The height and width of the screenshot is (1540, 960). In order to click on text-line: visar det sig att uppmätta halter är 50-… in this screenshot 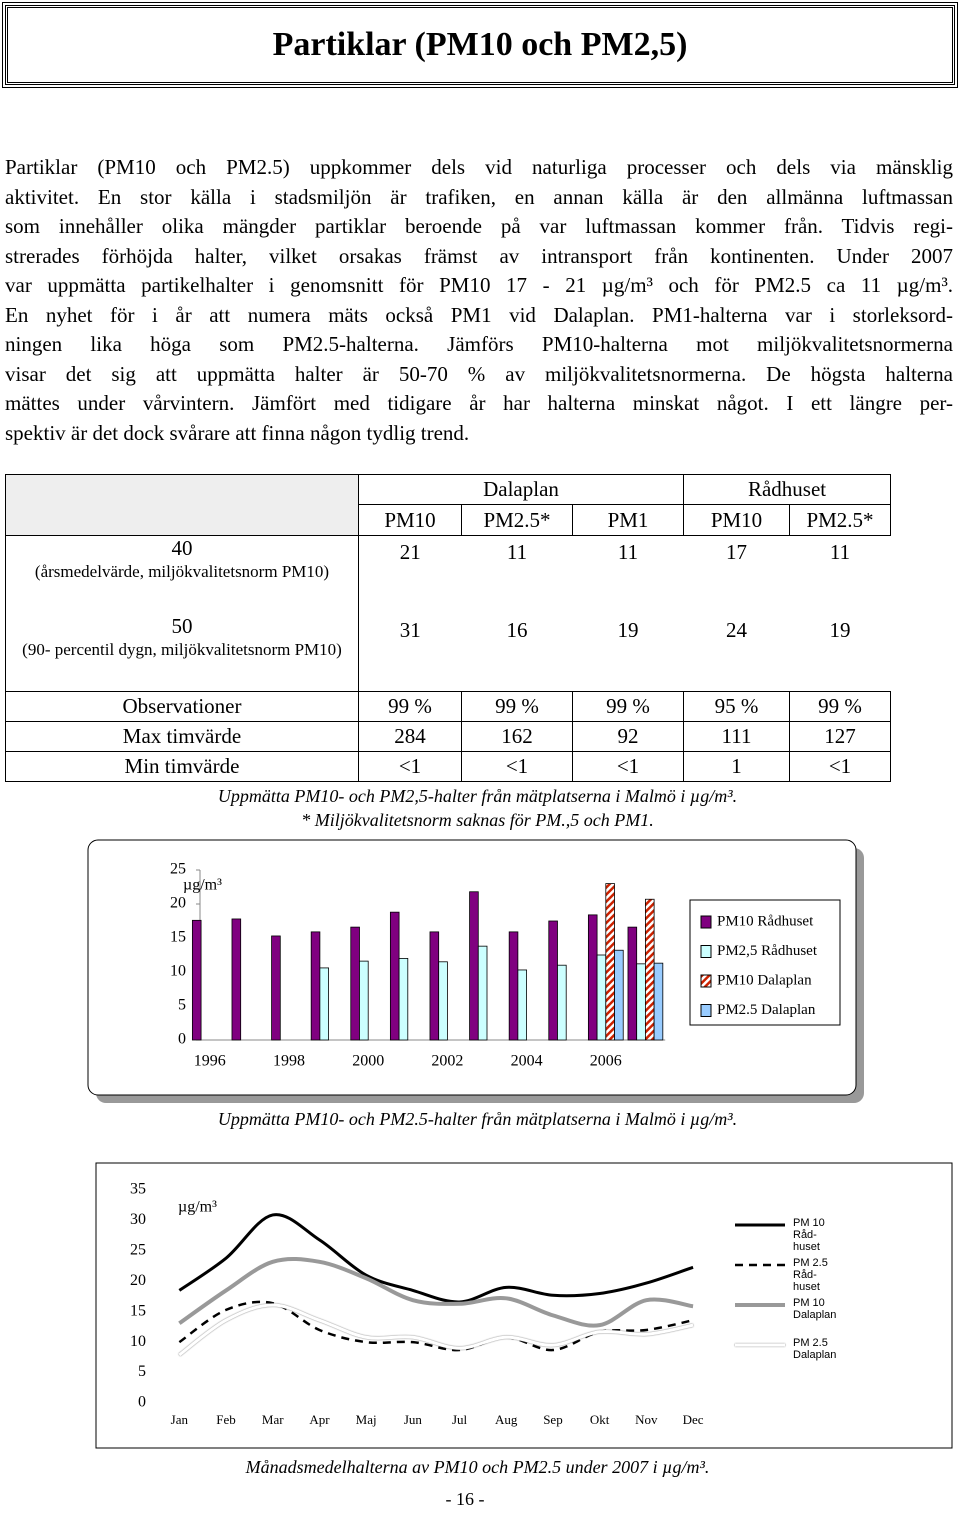, I will do `click(479, 373)`.